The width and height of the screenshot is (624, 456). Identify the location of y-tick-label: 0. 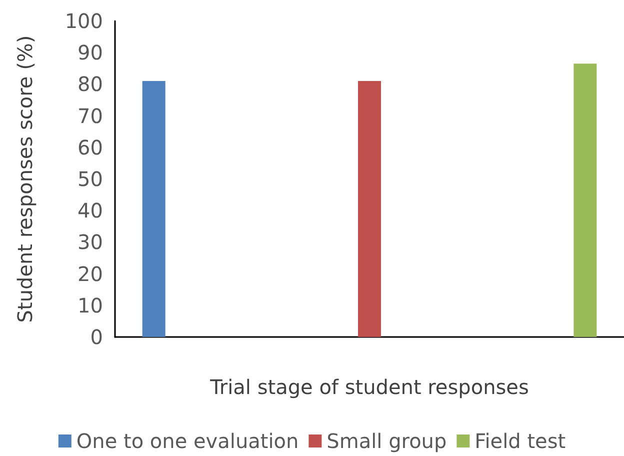
(96, 337).